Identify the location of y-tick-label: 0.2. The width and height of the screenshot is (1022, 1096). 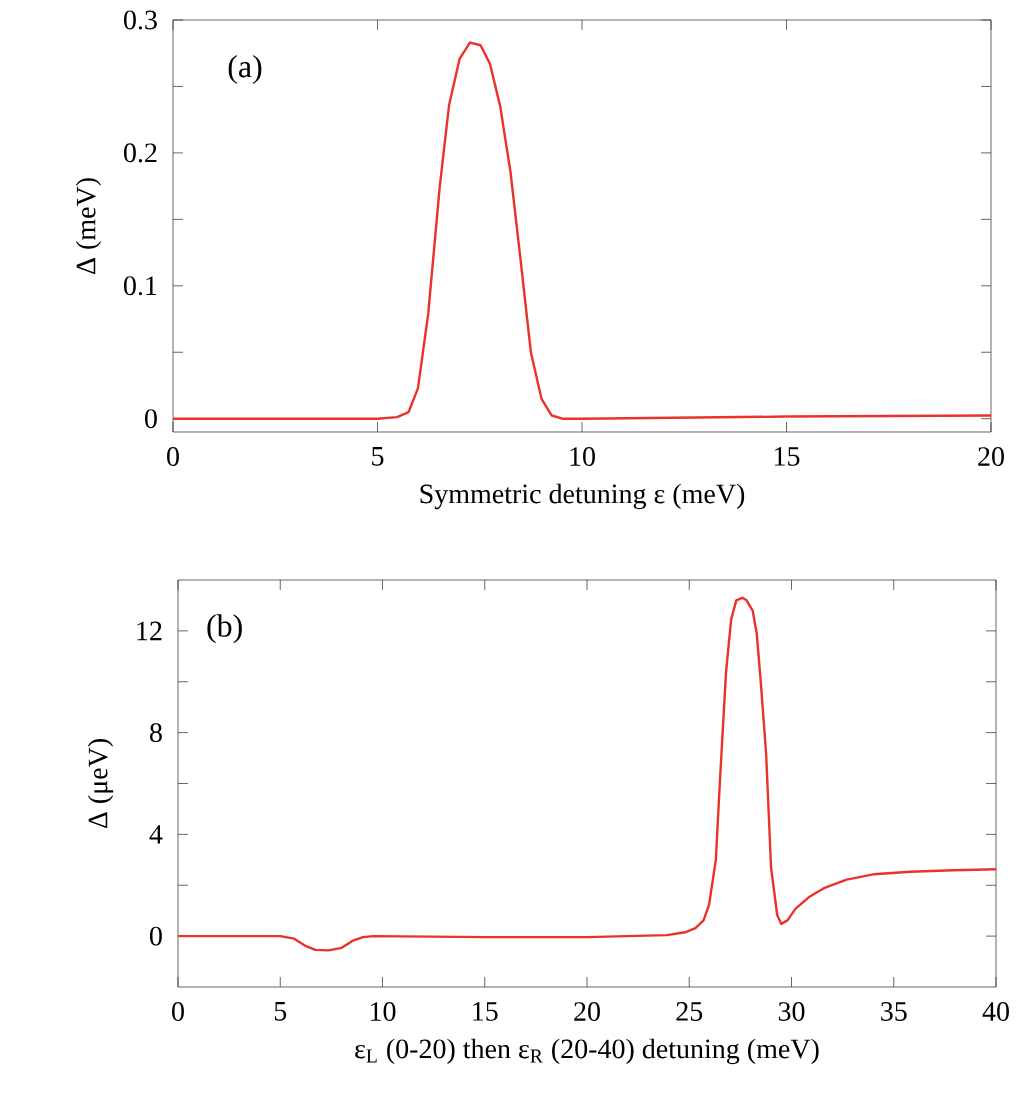
(140, 153).